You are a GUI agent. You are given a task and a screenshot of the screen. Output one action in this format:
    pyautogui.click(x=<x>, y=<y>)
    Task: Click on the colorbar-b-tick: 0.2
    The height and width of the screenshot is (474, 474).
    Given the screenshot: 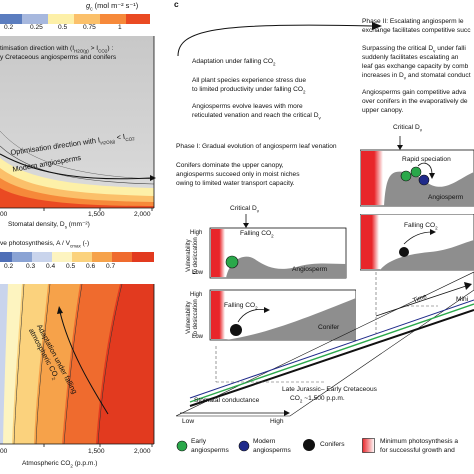 What is the action you would take?
    pyautogui.click(x=9, y=266)
    